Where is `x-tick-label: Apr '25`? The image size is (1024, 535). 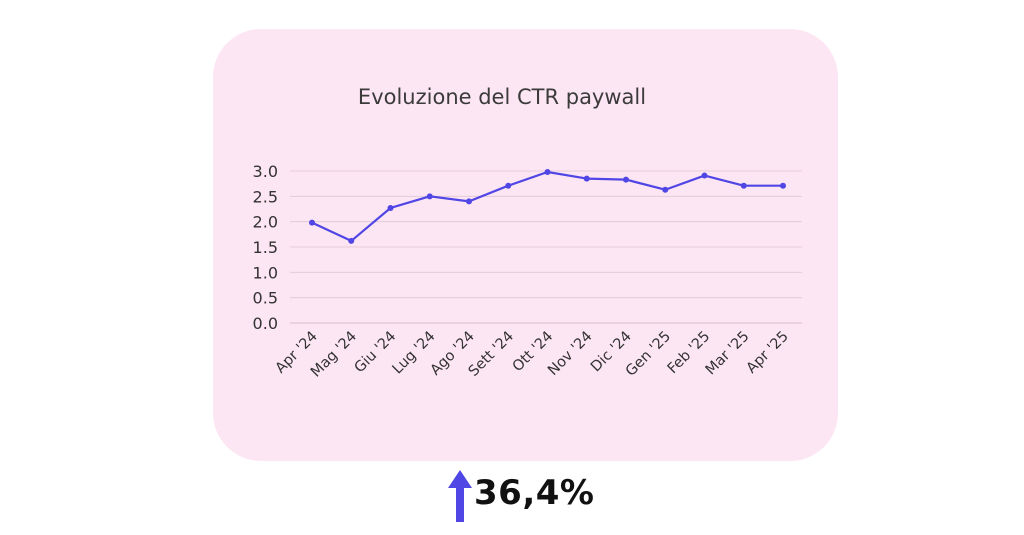 x-tick-label: Apr '25 is located at coordinates (768, 353).